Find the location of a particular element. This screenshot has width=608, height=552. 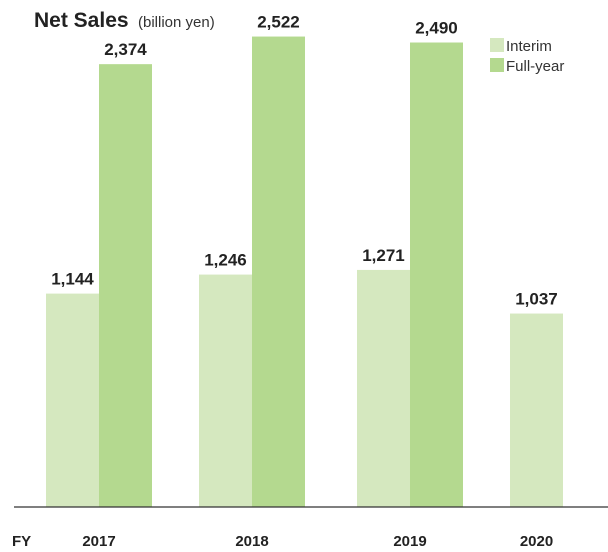

legend-label-interim: Interim is located at coordinates (529, 46).